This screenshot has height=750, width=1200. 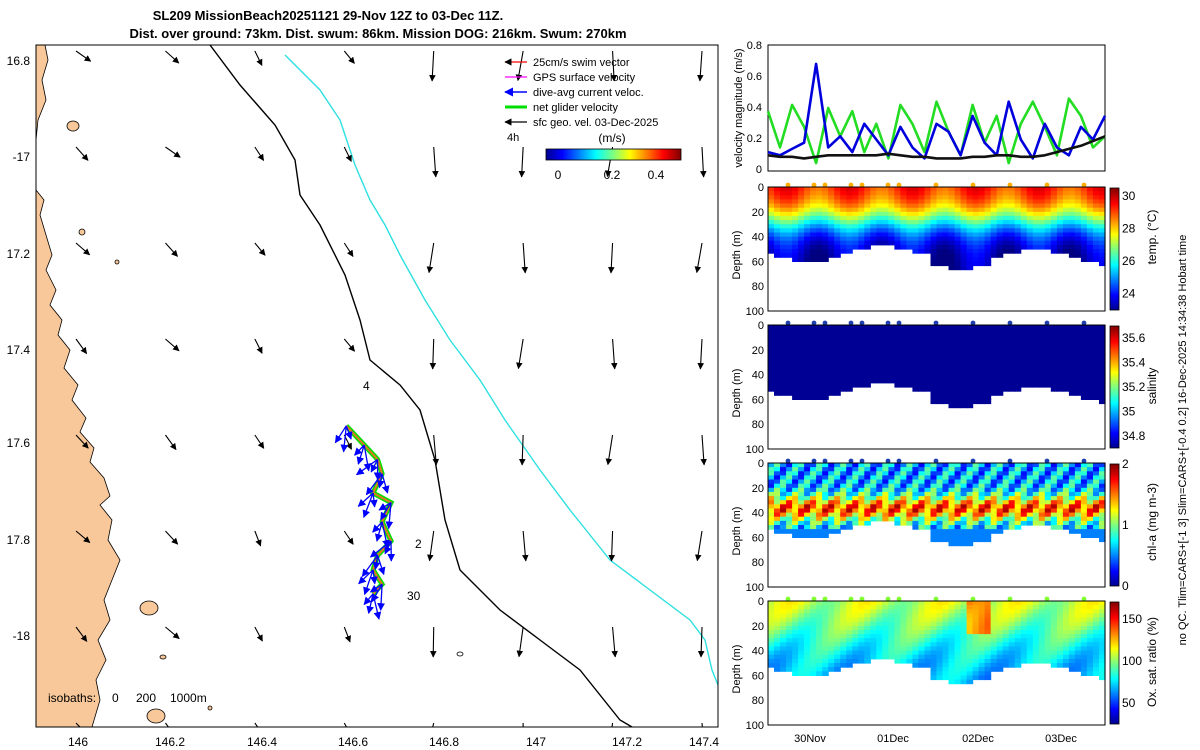 I want to click on oxygen-cbar-label: Ox. sat. ratio (%), so click(x=1152, y=662).